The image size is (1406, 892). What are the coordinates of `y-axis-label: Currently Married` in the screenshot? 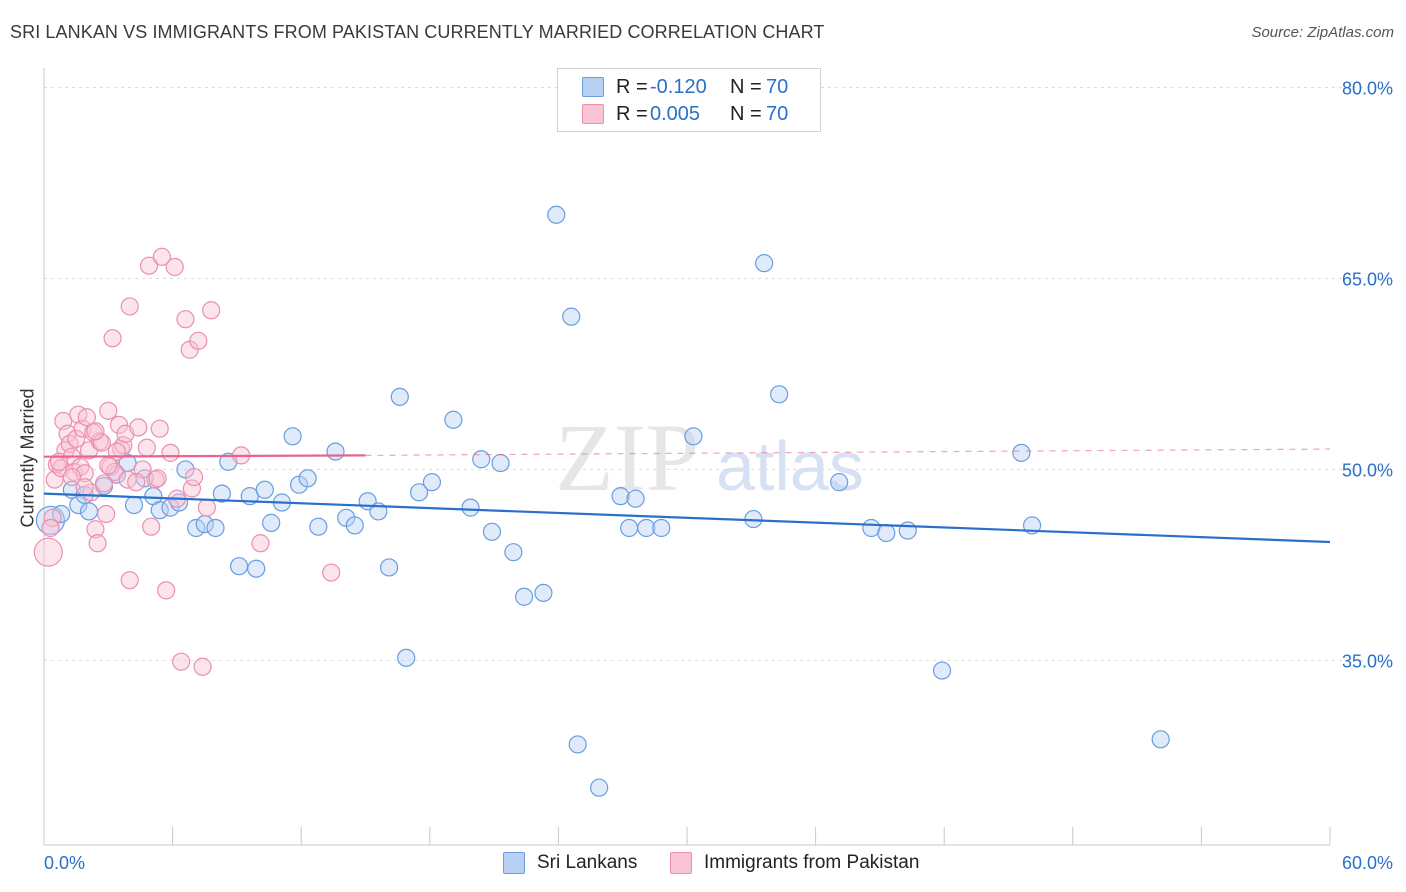 It's located at (27, 458).